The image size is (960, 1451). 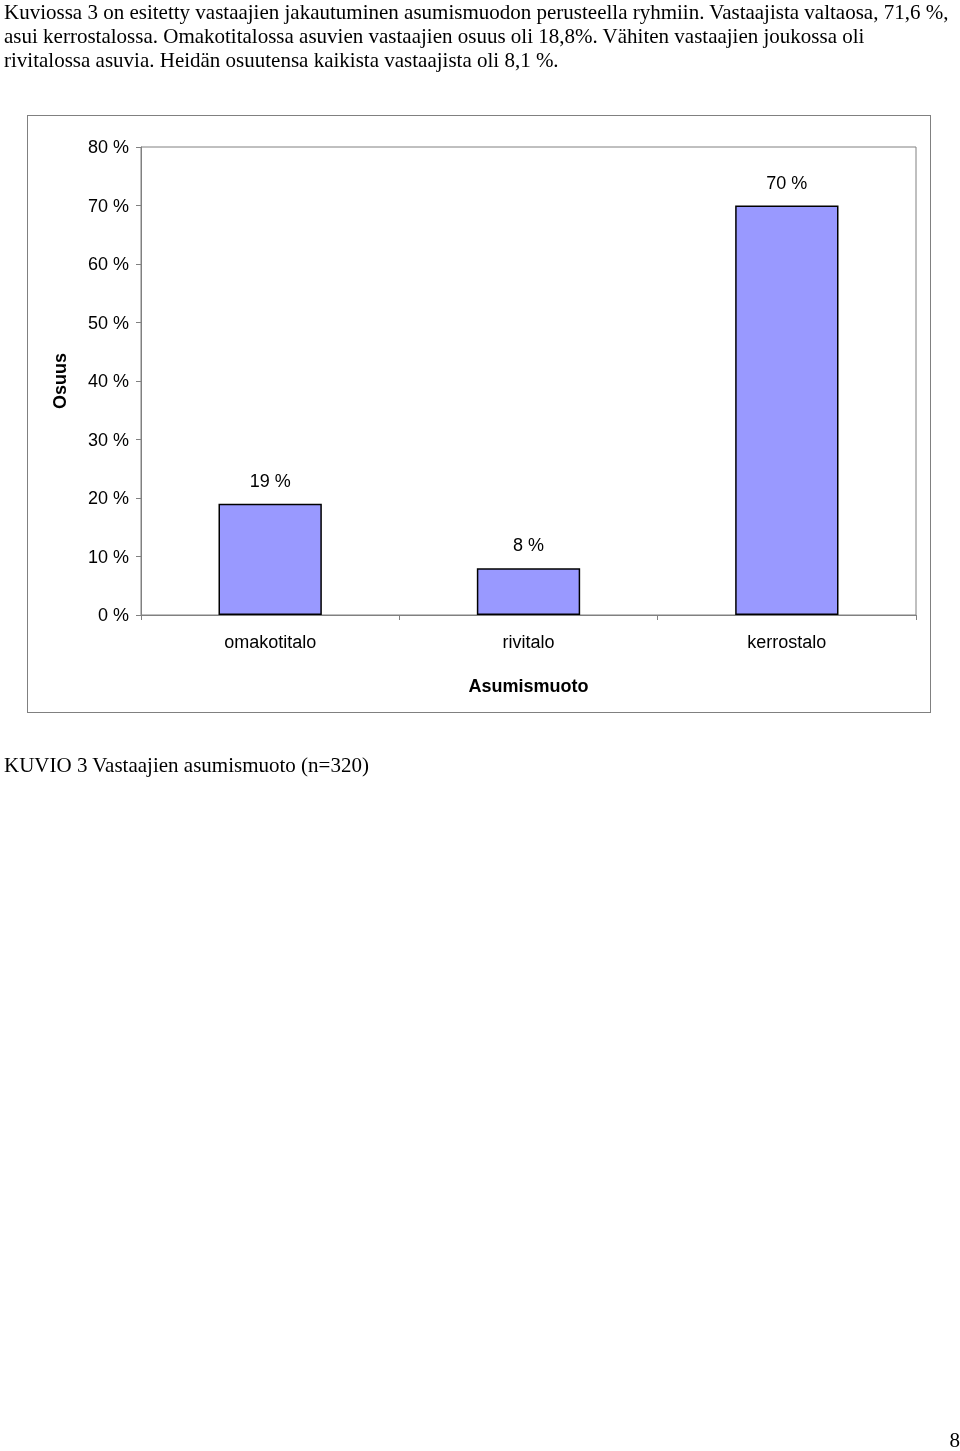 I want to click on y-tick-label: 20 %, so click(x=108, y=498).